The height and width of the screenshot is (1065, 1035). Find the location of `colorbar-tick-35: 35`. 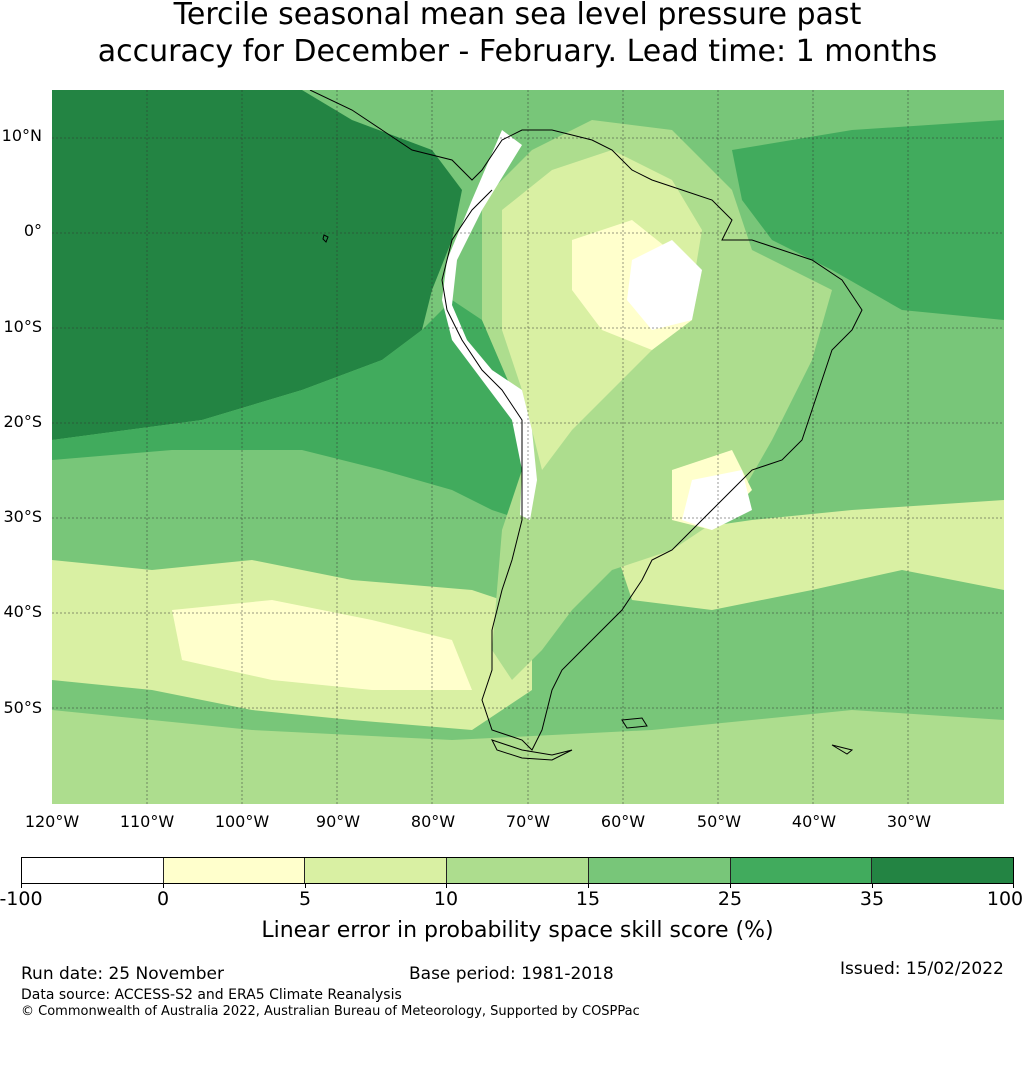

colorbar-tick-35: 35 is located at coordinates (872, 899).